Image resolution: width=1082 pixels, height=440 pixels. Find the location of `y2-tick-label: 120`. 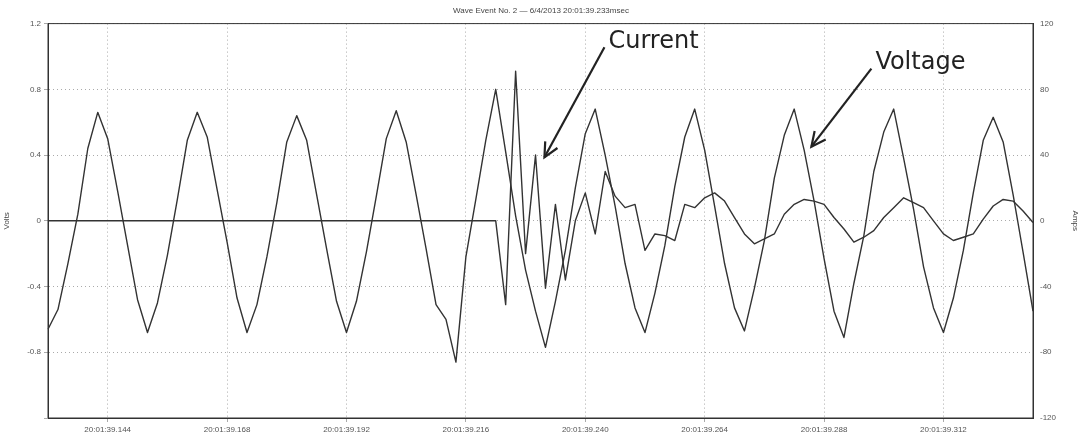

y2-tick-label: 120 is located at coordinates (1047, 23).